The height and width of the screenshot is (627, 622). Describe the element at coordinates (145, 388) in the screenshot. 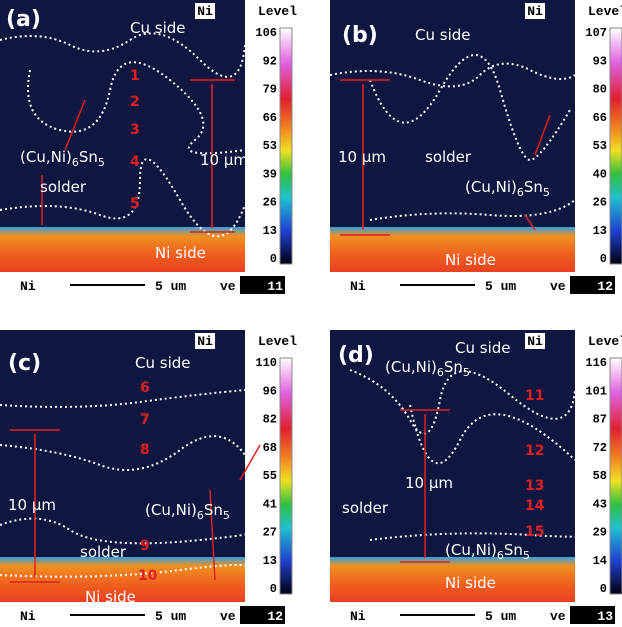

I see `region-number: 6` at that location.